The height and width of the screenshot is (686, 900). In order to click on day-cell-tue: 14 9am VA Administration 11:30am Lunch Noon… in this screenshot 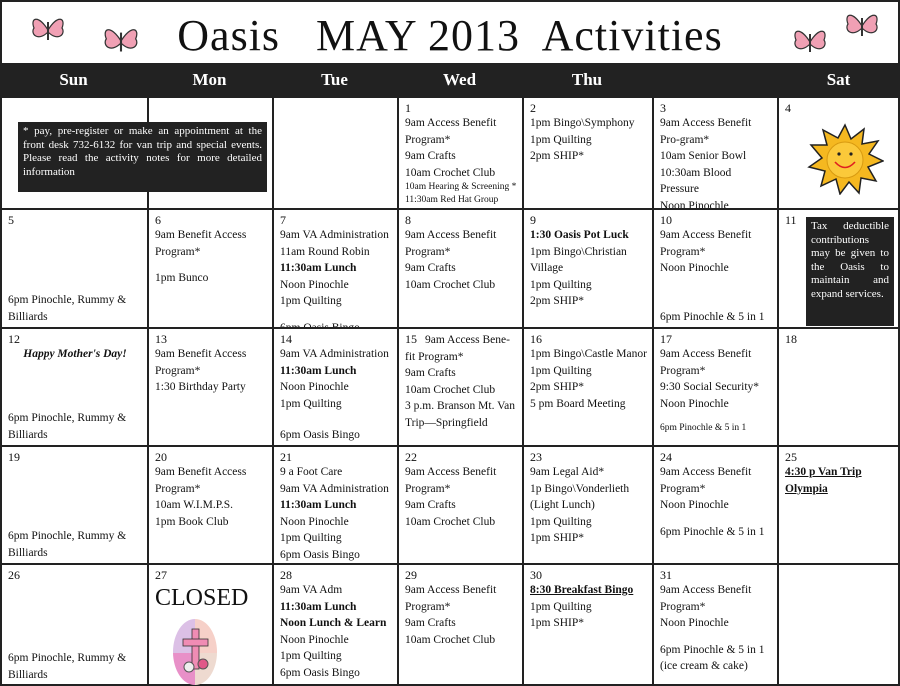, I will do `click(336, 388)`.